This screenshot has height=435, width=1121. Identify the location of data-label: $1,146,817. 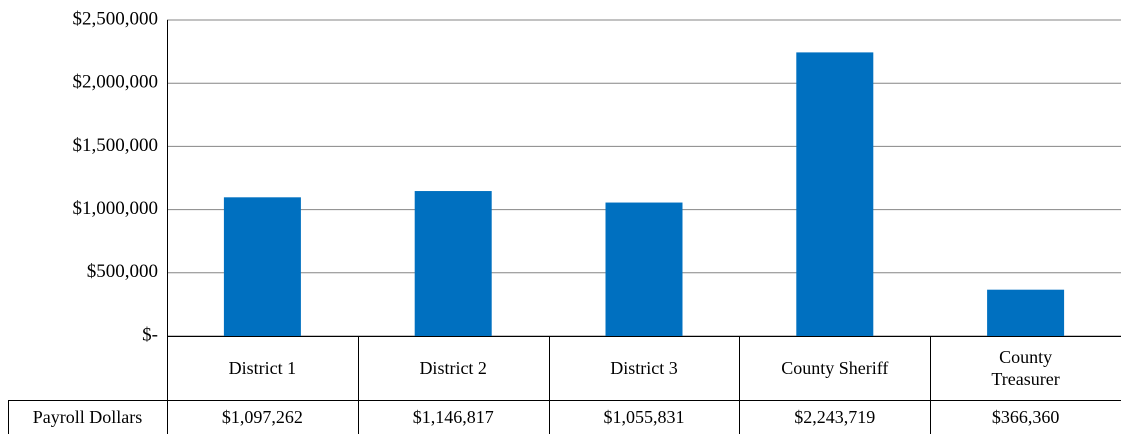
(453, 417).